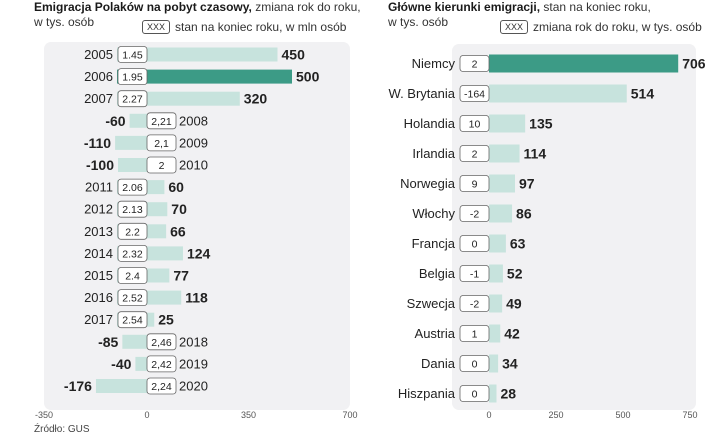 Image resolution: width=720 pixels, height=438 pixels. Describe the element at coordinates (256, 99) in the screenshot. I see `value-label-2007: 320` at that location.